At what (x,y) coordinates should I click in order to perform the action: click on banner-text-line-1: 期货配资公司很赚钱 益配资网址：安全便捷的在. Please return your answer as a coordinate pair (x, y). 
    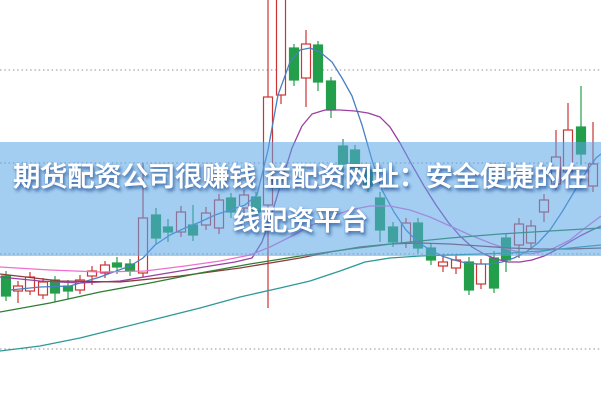
    Looking at the image, I should click on (300, 177).